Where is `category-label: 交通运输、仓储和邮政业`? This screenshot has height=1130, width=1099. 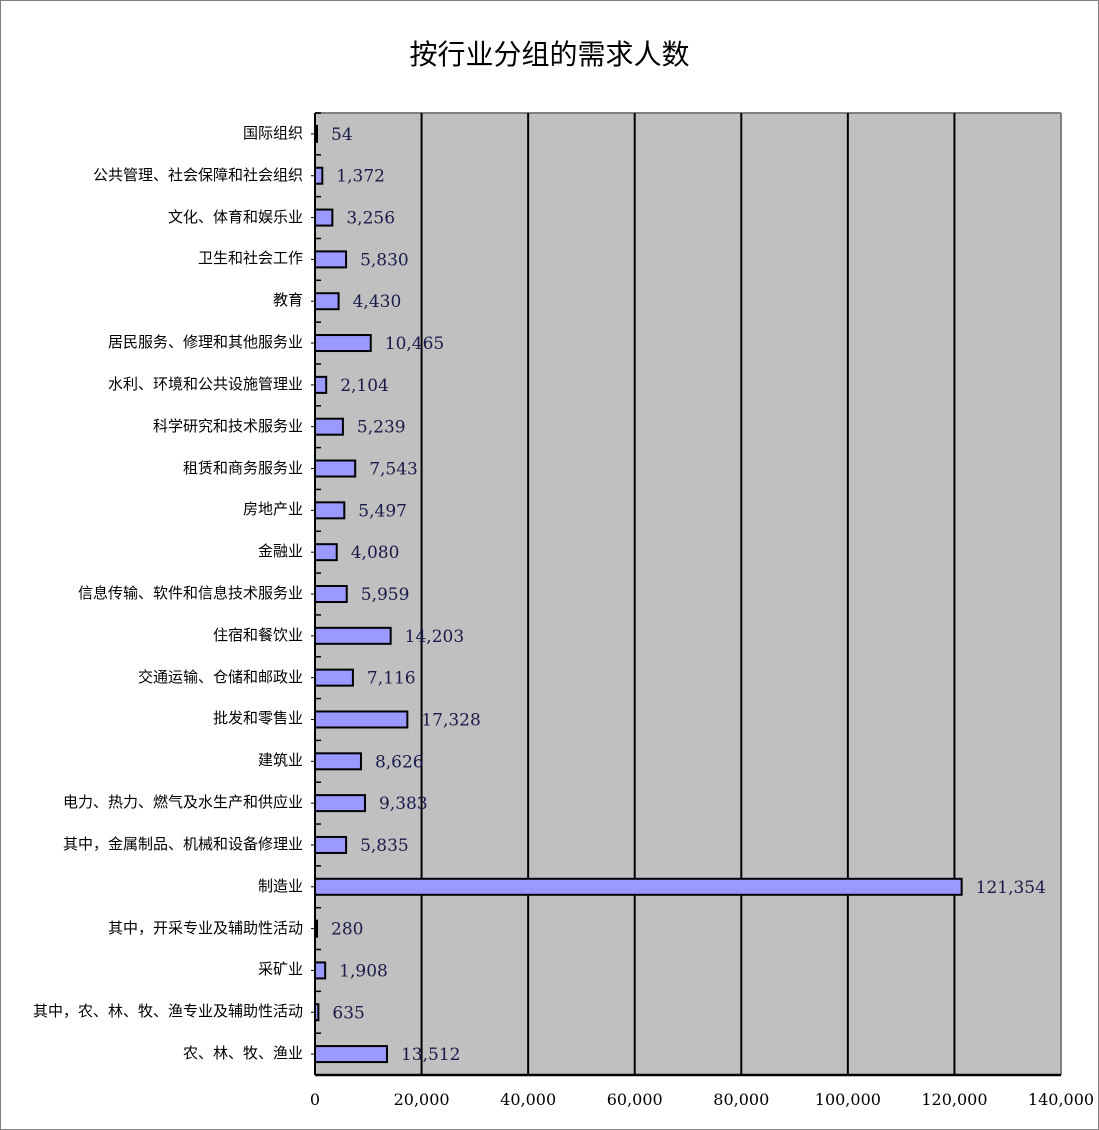 category-label: 交通运输、仓储和邮政业 is located at coordinates (220, 676).